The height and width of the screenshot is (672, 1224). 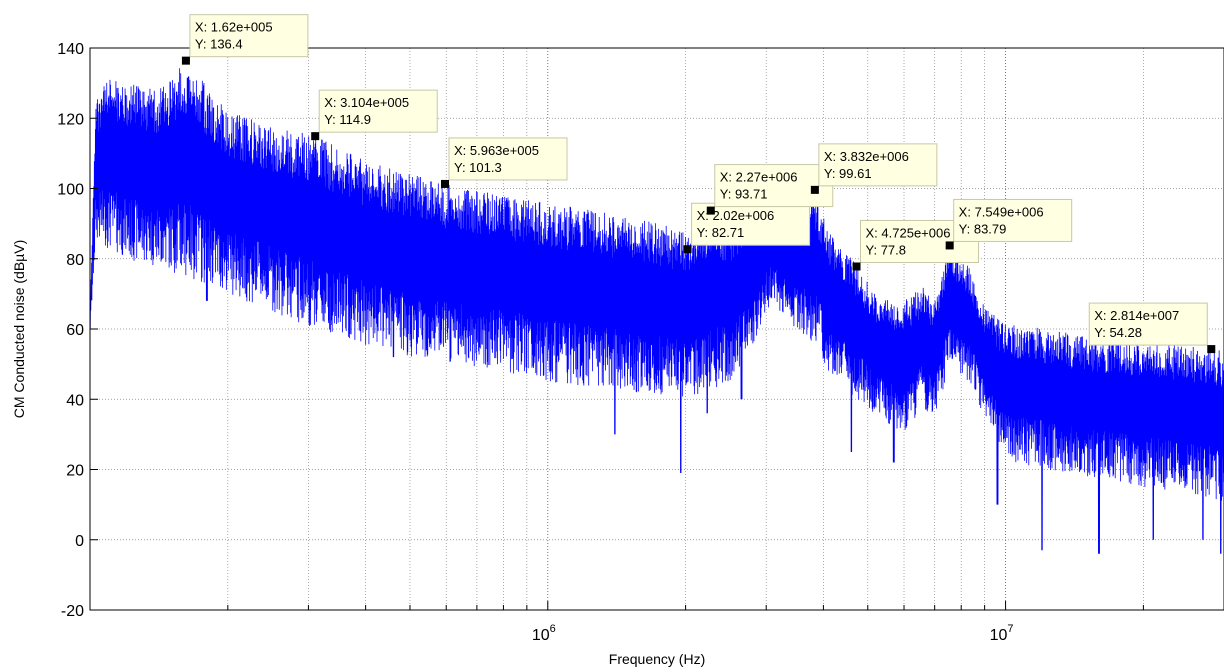 I want to click on datatip-y-text: Y: 136.4, so click(x=219, y=44).